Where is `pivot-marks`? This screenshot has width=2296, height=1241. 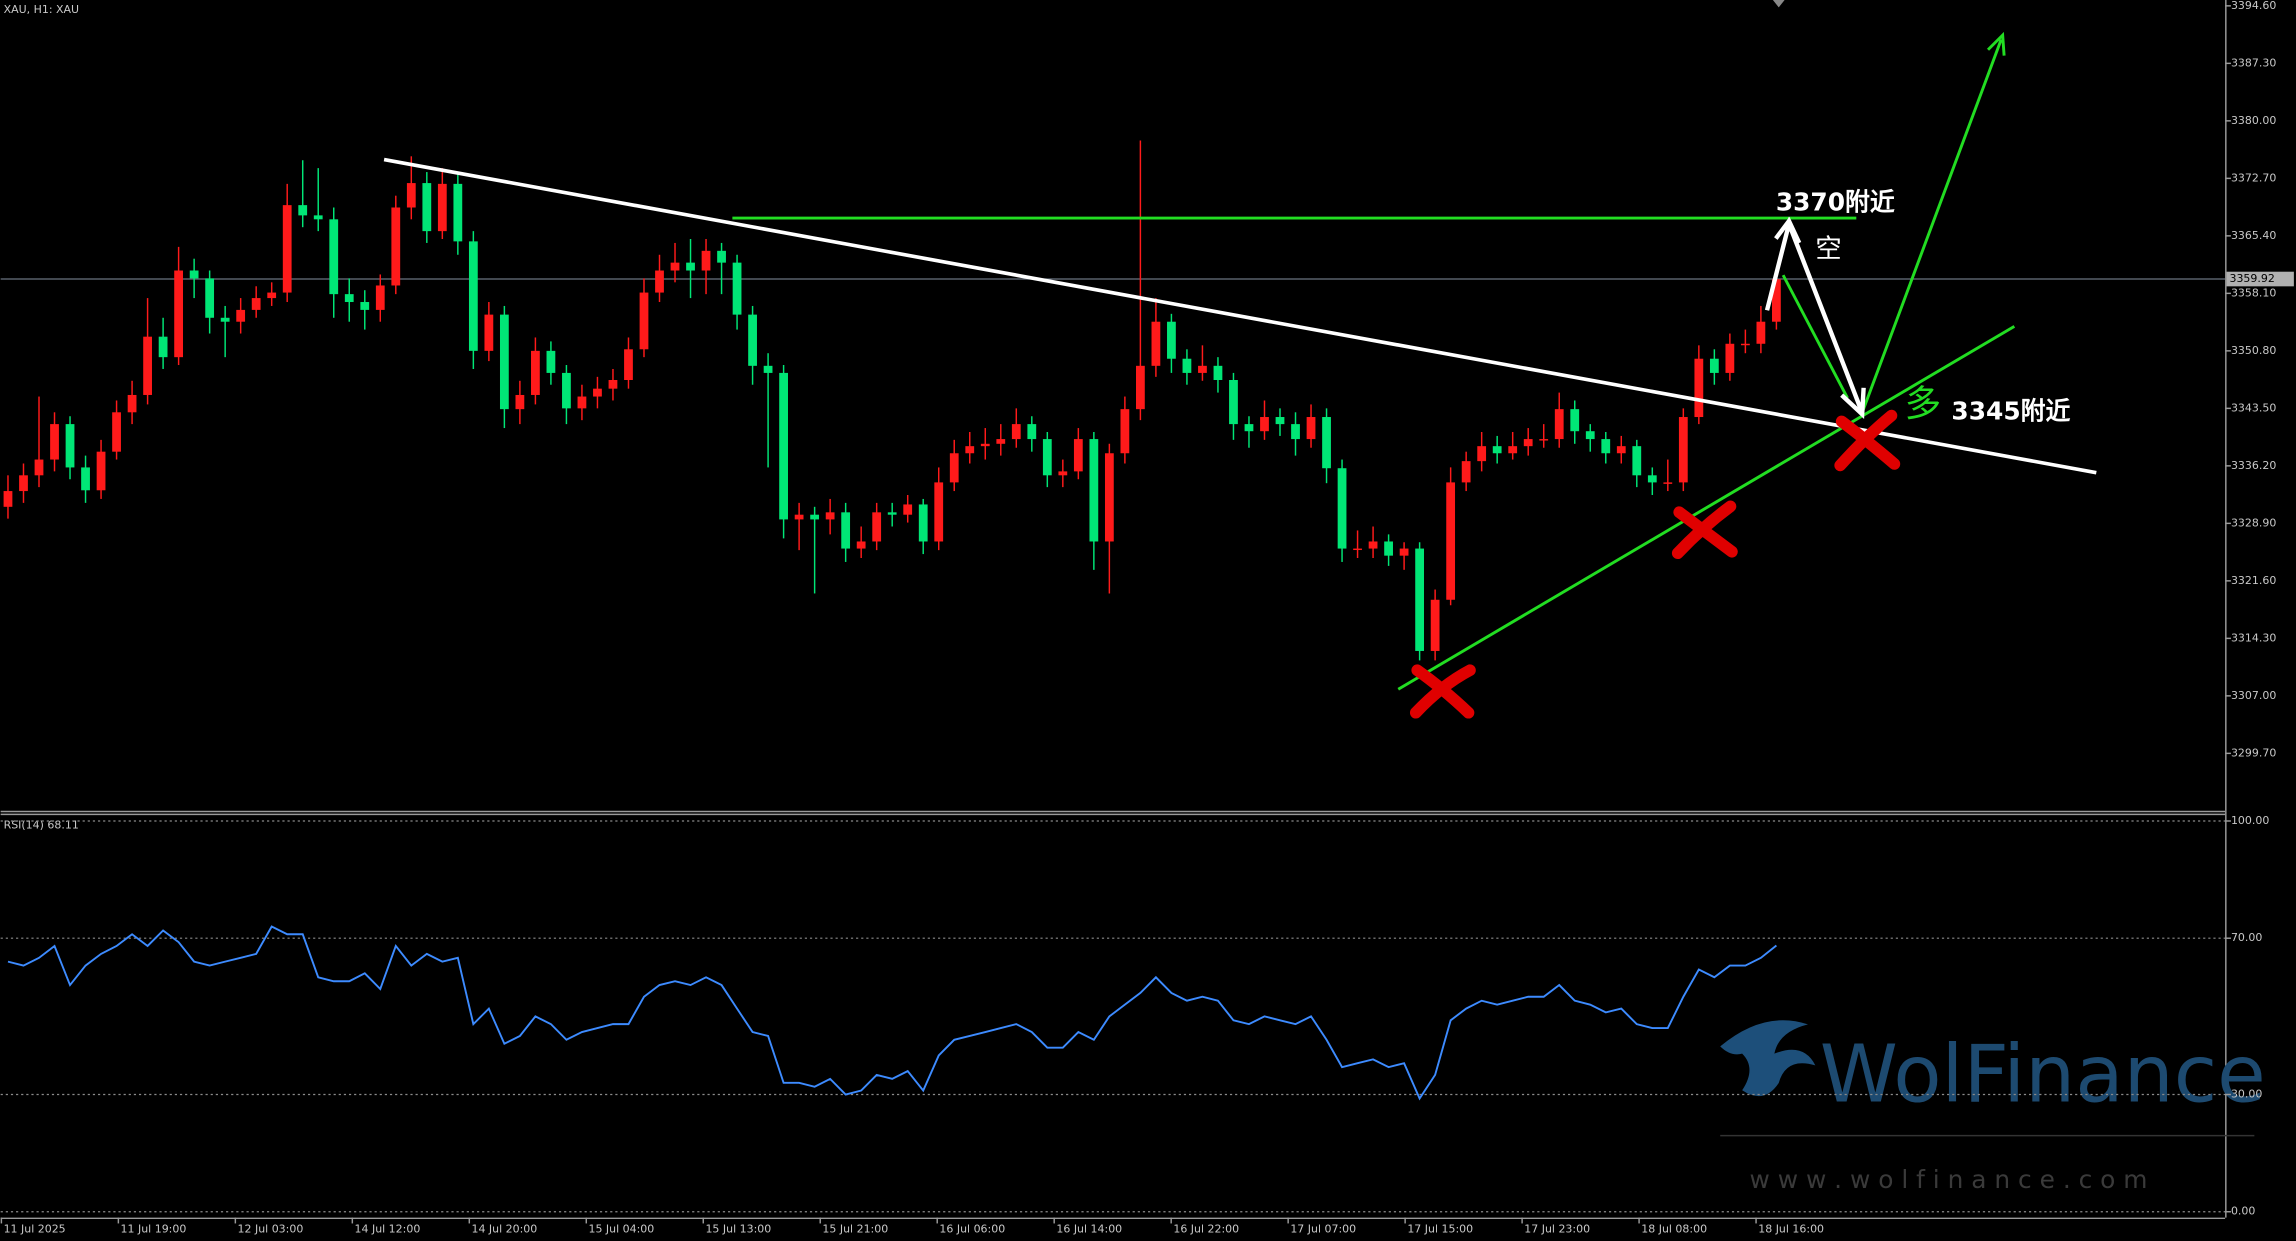 pivot-marks is located at coordinates (1655, 564).